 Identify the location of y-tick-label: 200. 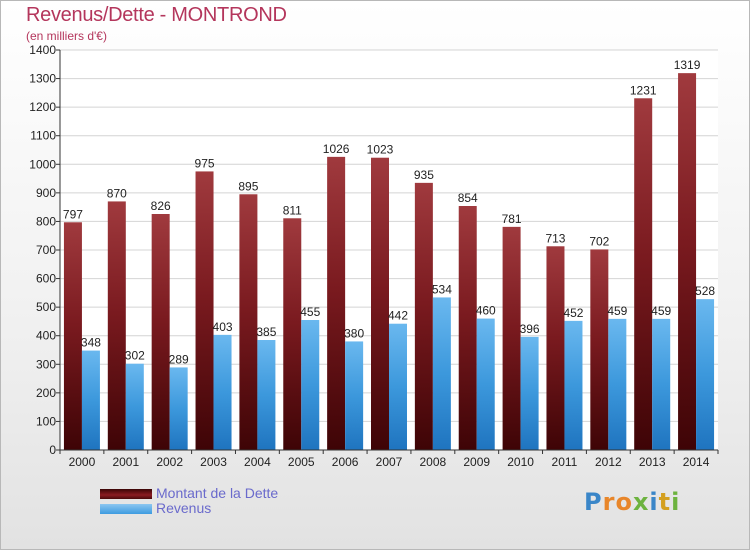
(46, 393).